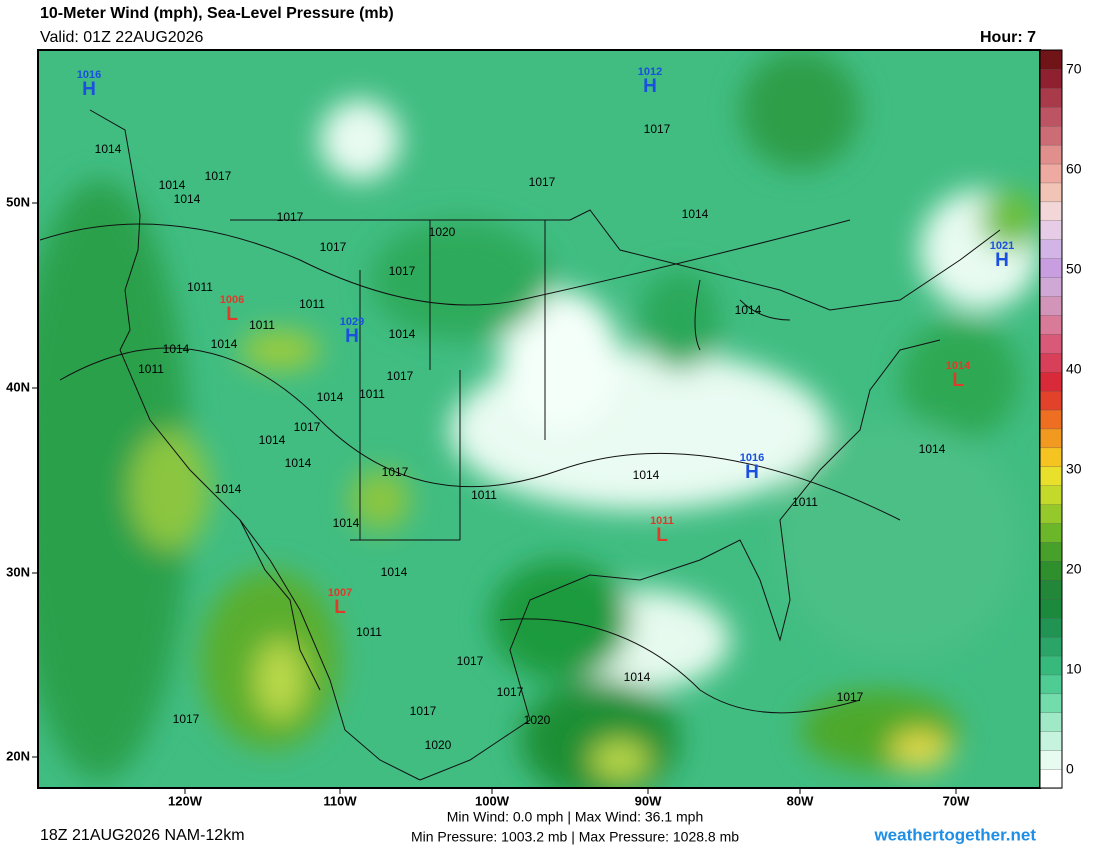 The width and height of the screenshot is (1100, 855). Describe the element at coordinates (956, 800) in the screenshot. I see `lon-label: 70W` at that location.